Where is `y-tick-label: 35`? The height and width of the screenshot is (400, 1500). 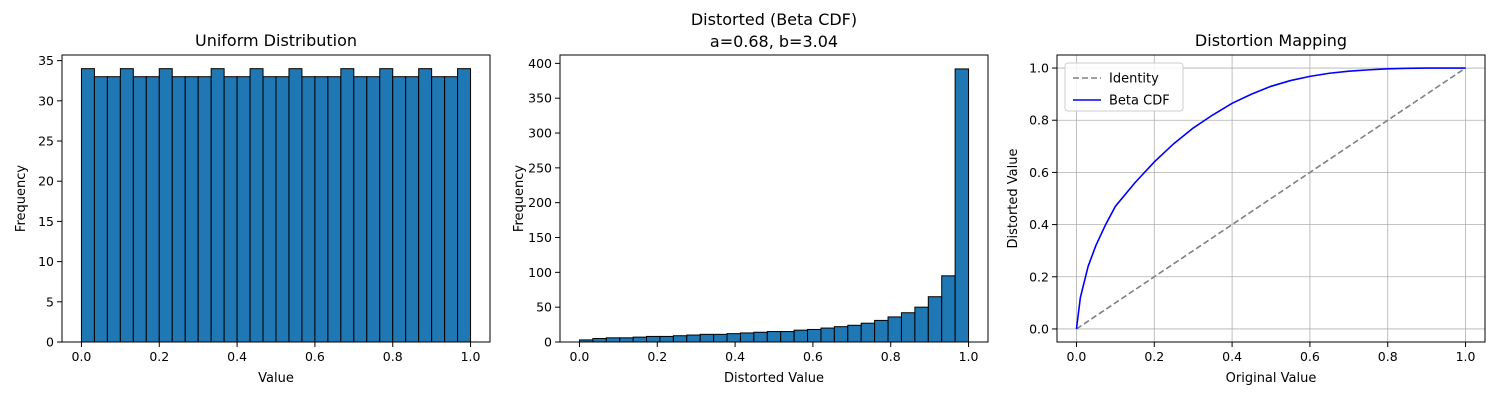 y-tick-label: 35 is located at coordinates (46, 60).